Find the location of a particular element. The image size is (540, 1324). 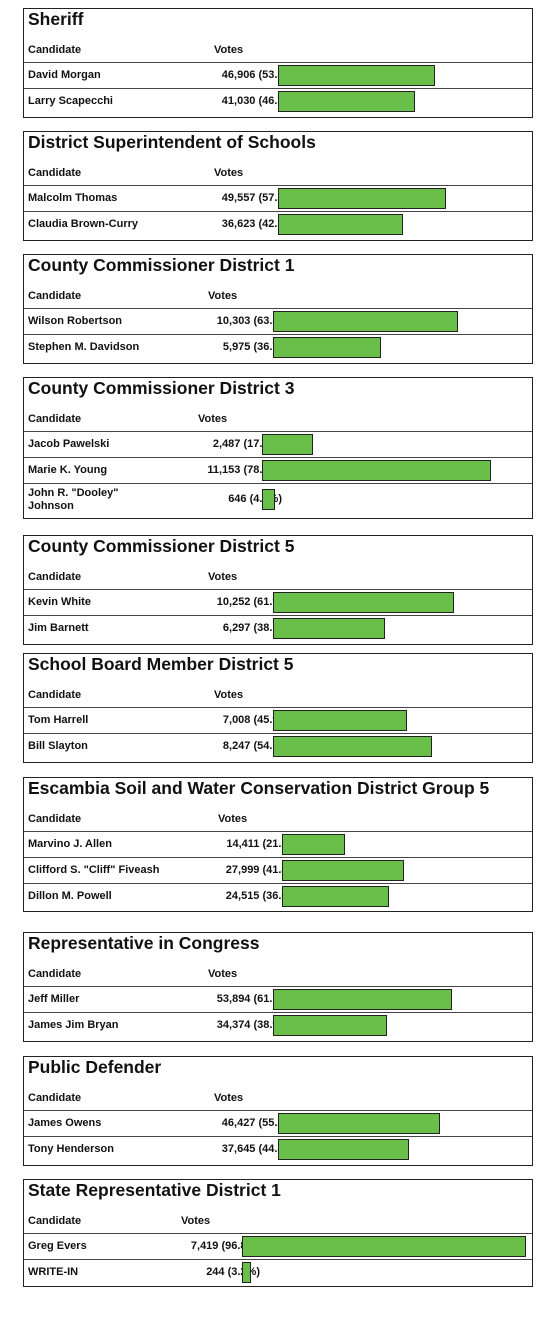

race-title: Sheriff is located at coordinates (56, 19).